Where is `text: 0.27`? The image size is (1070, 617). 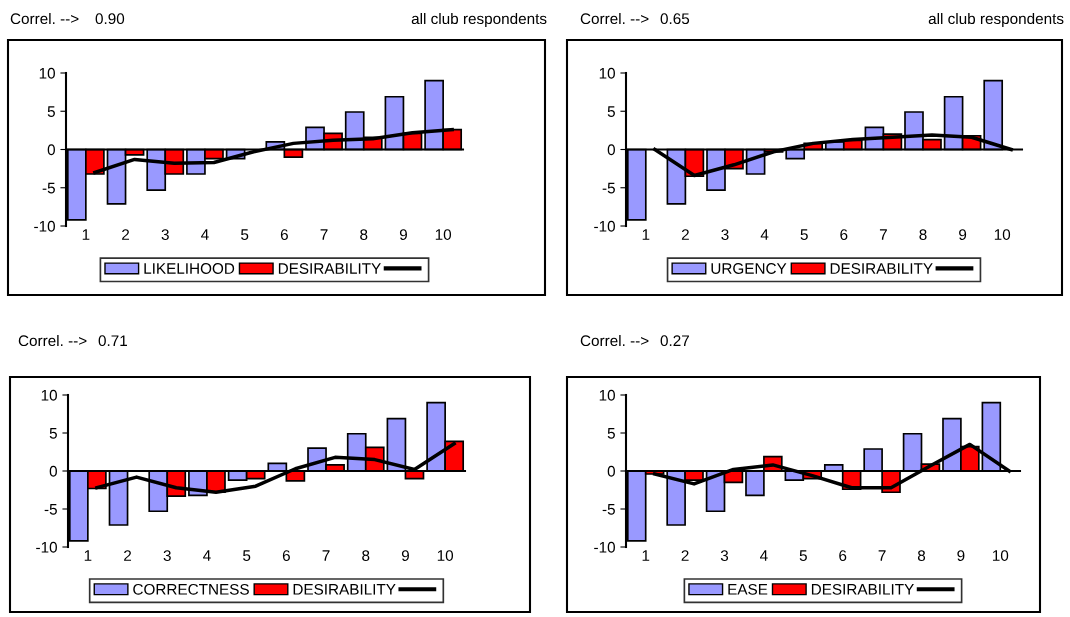
text: 0.27 is located at coordinates (674, 341).